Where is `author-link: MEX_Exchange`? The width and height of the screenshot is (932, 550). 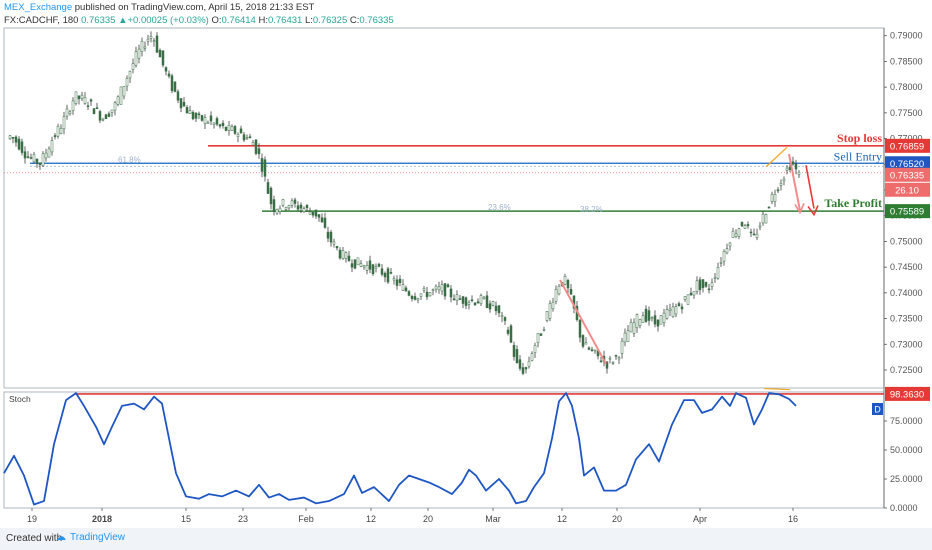
author-link: MEX_Exchange is located at coordinates (38, 7).